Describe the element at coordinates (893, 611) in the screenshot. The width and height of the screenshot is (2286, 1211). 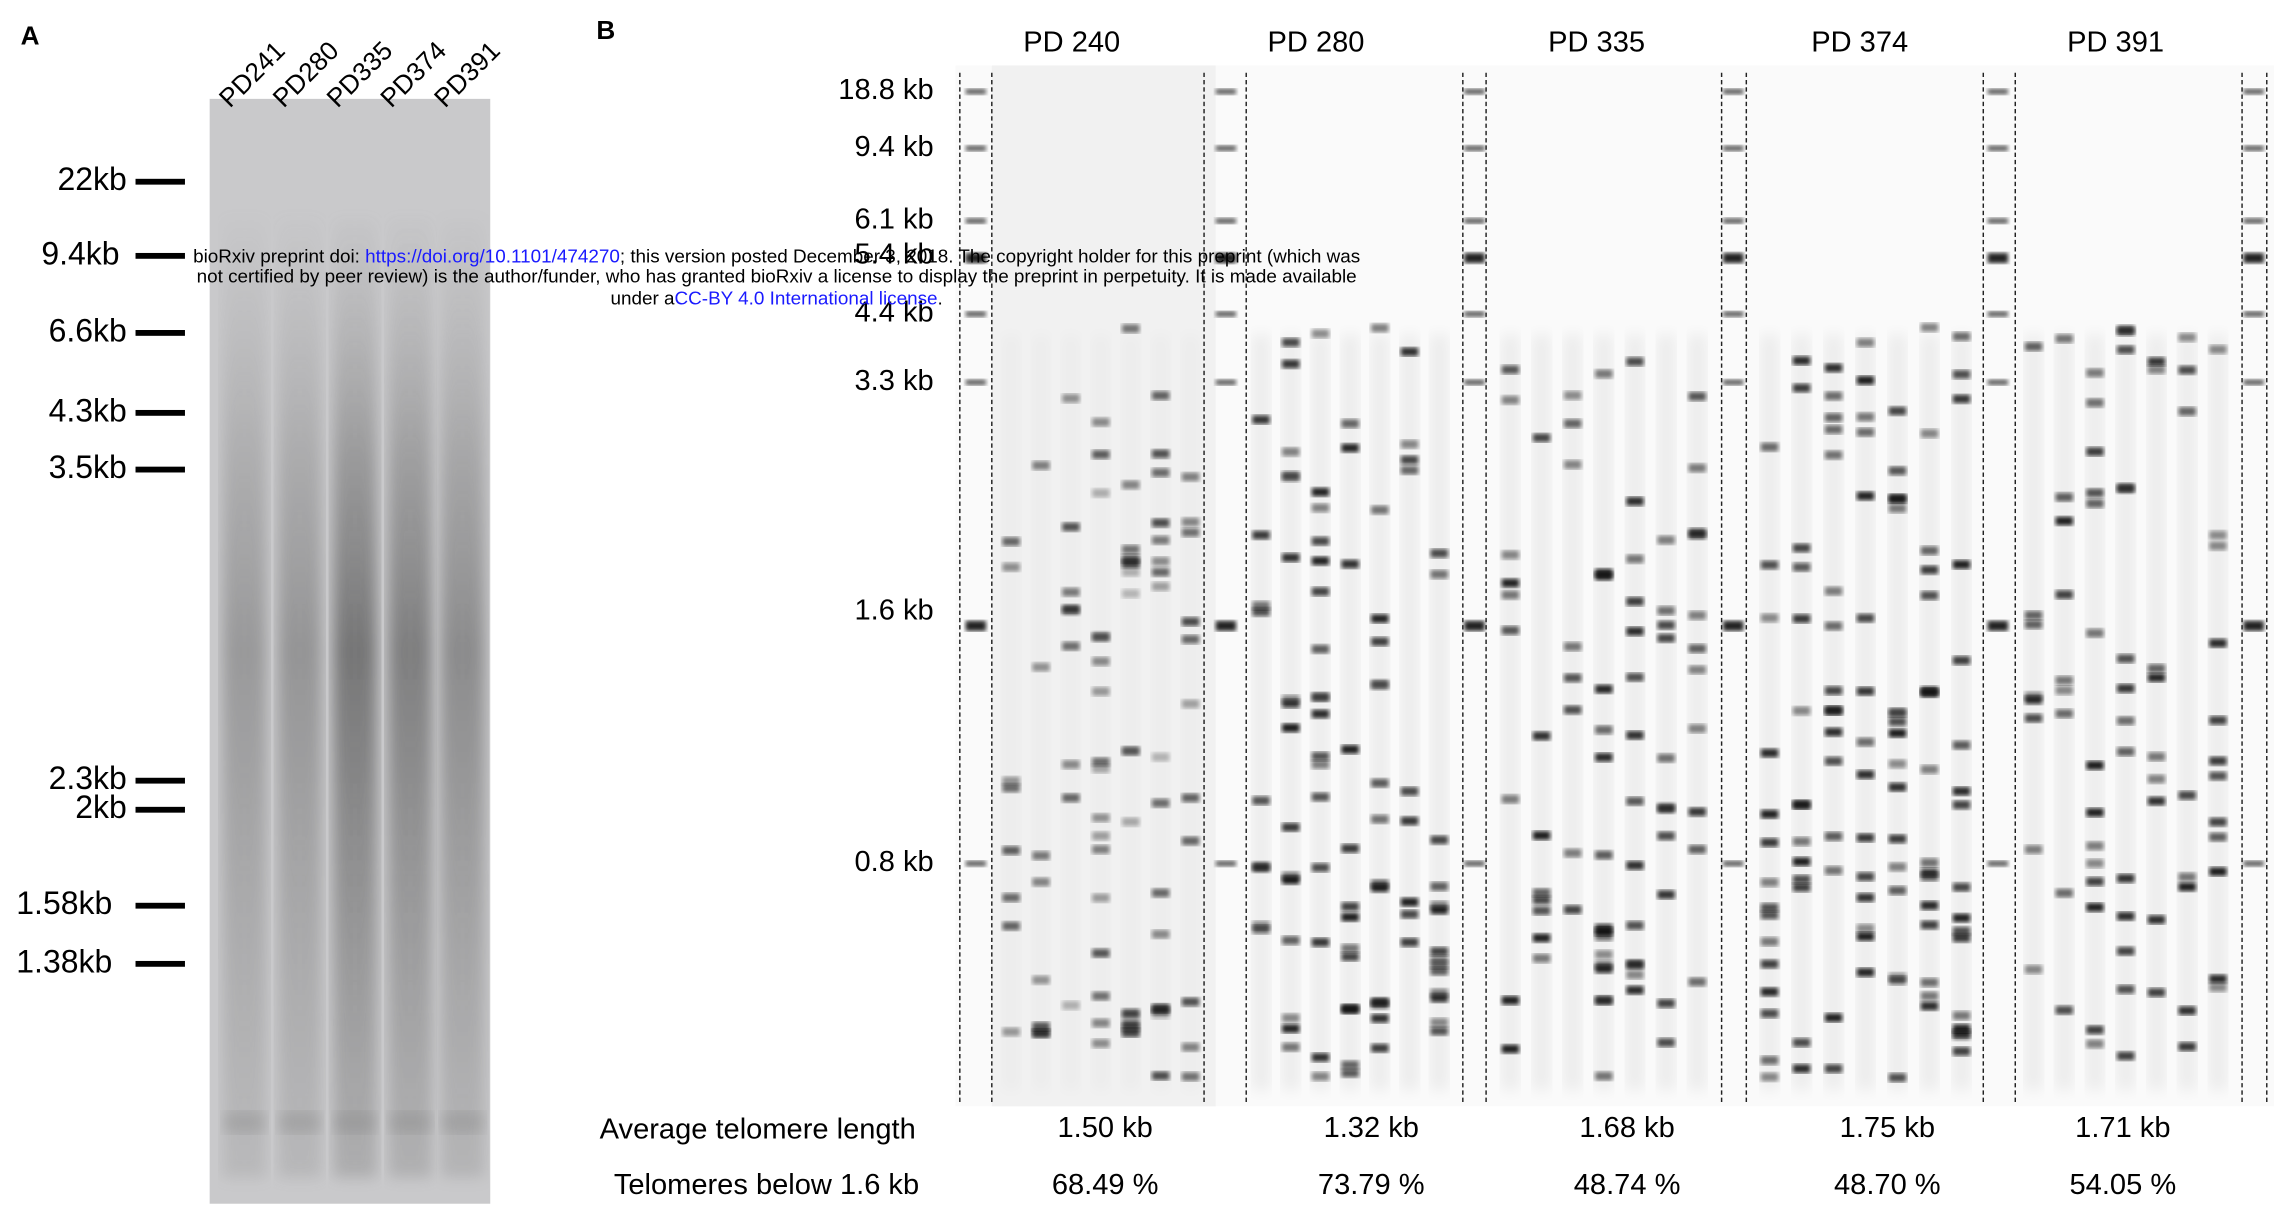
I see `marker-label: 1.6 kb` at that location.